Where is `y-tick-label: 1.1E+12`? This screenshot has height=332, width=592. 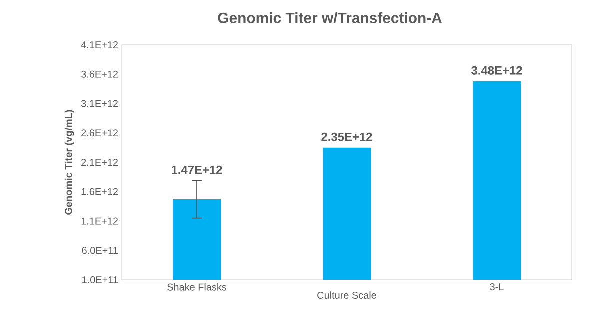
y-tick-label: 1.1E+12 is located at coordinates (100, 221).